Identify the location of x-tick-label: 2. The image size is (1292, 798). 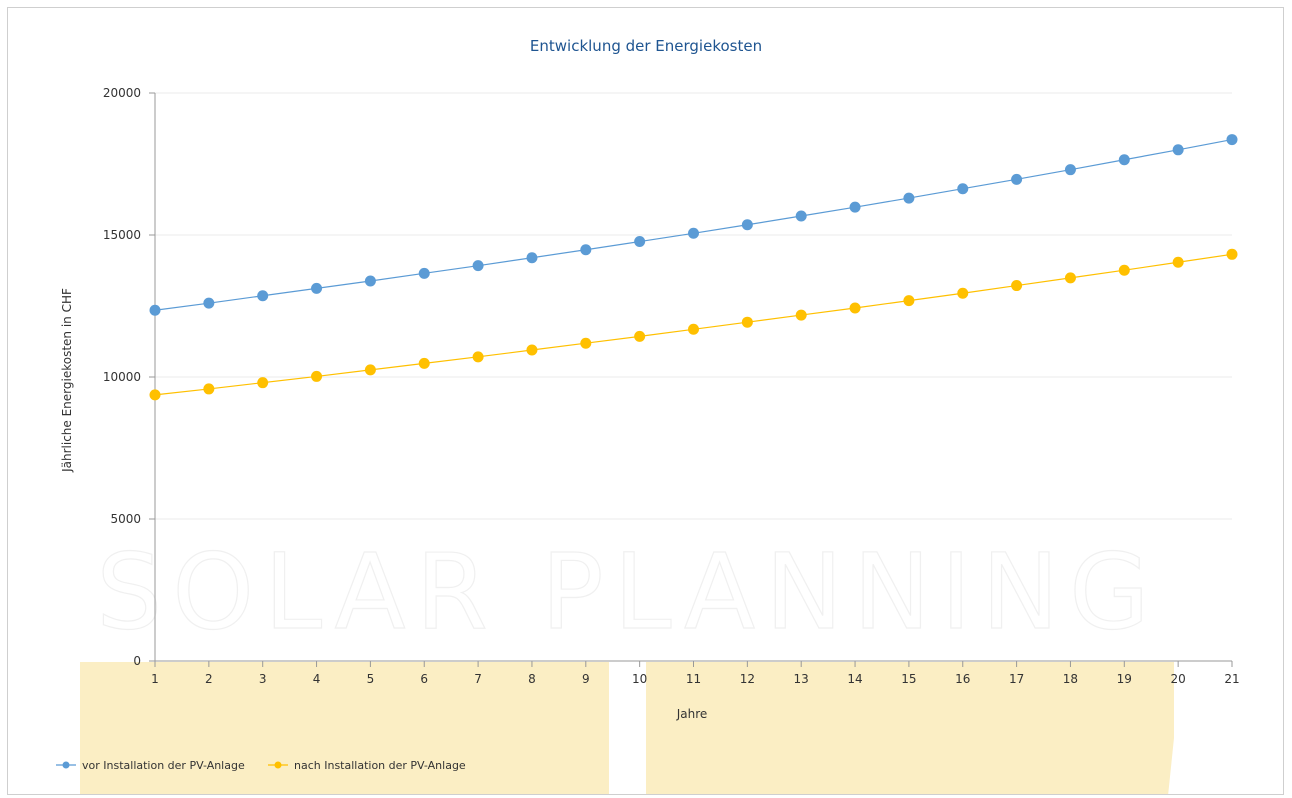
(209, 679).